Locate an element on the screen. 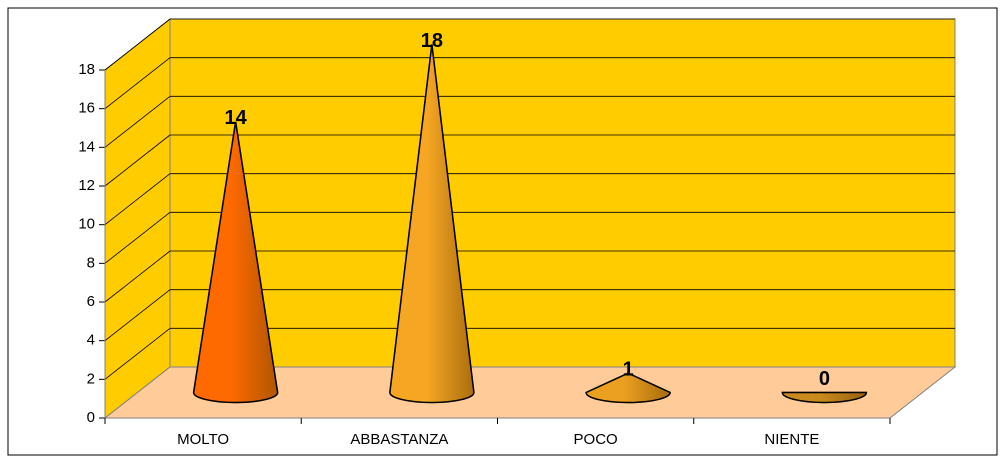 The image size is (1005, 468). side-wall is located at coordinates (137, 218).